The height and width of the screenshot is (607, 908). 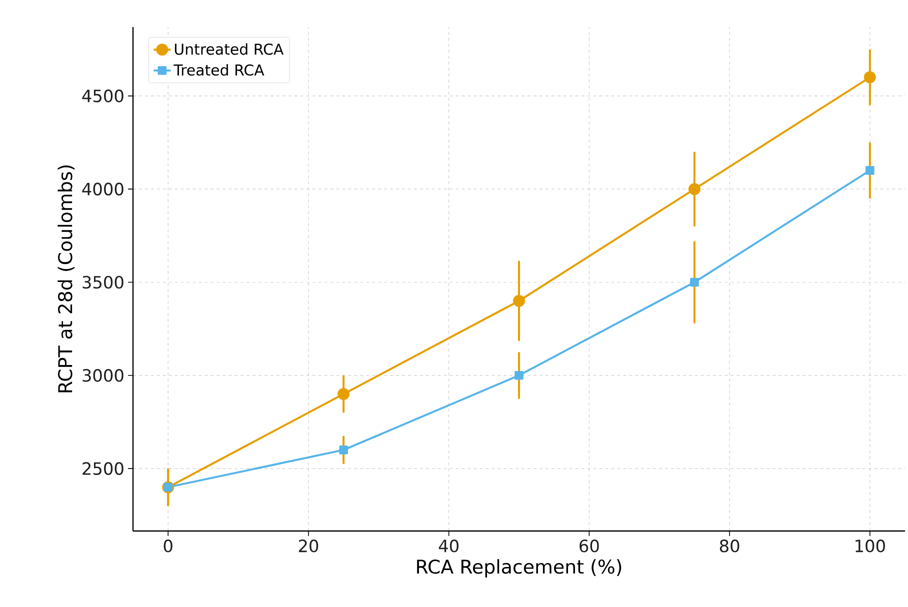 I want to click on x-tick-label: 0, so click(x=168, y=545).